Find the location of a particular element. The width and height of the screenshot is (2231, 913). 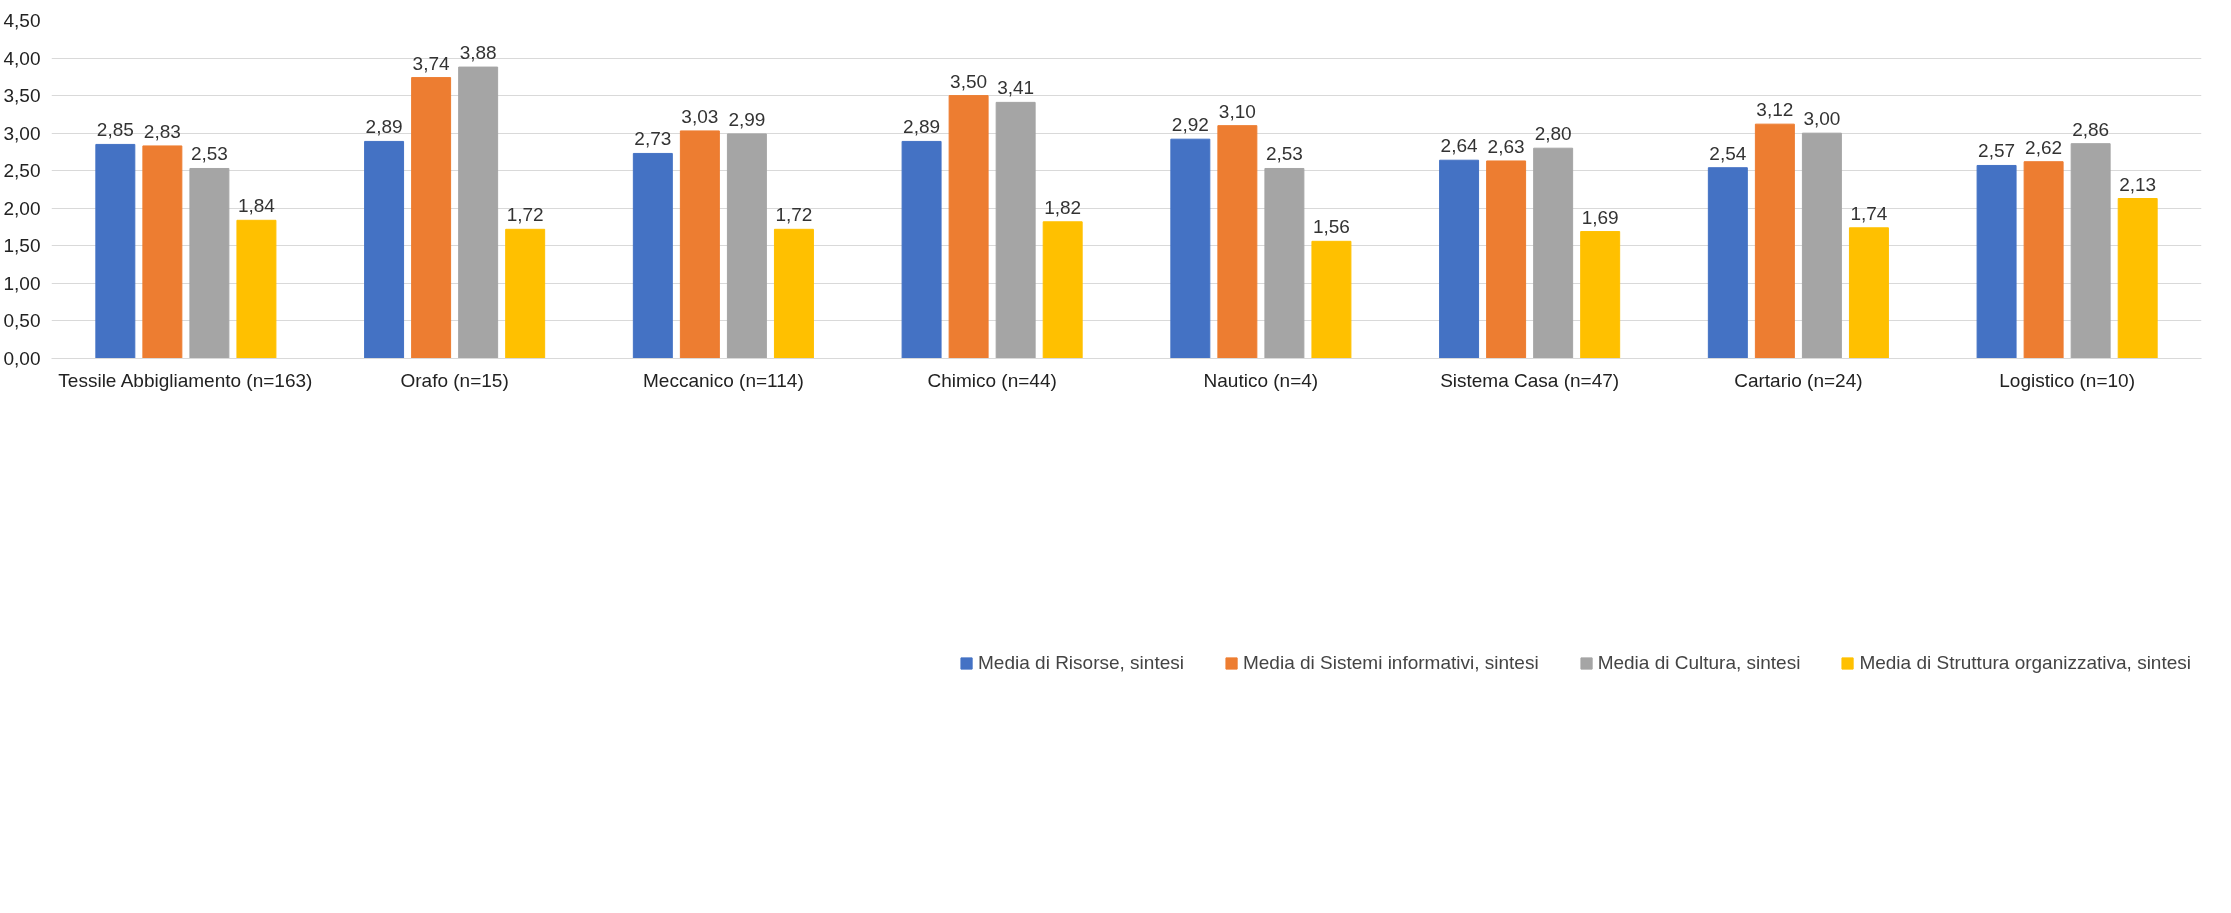

data-label: 2,62 is located at coordinates (2044, 147).